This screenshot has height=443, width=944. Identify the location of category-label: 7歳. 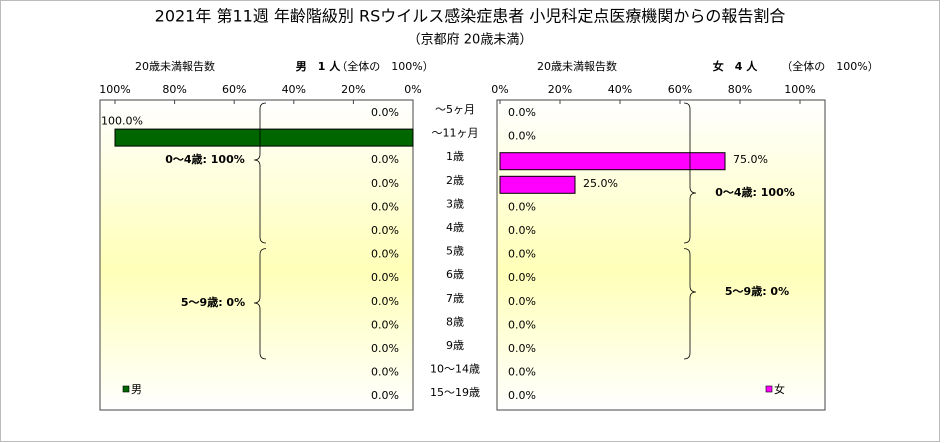
(455, 298).